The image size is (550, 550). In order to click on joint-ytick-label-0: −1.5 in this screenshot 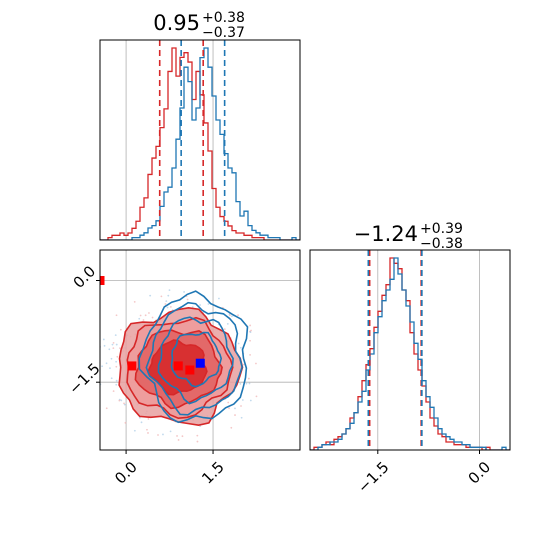, I will do `click(84, 378)`.